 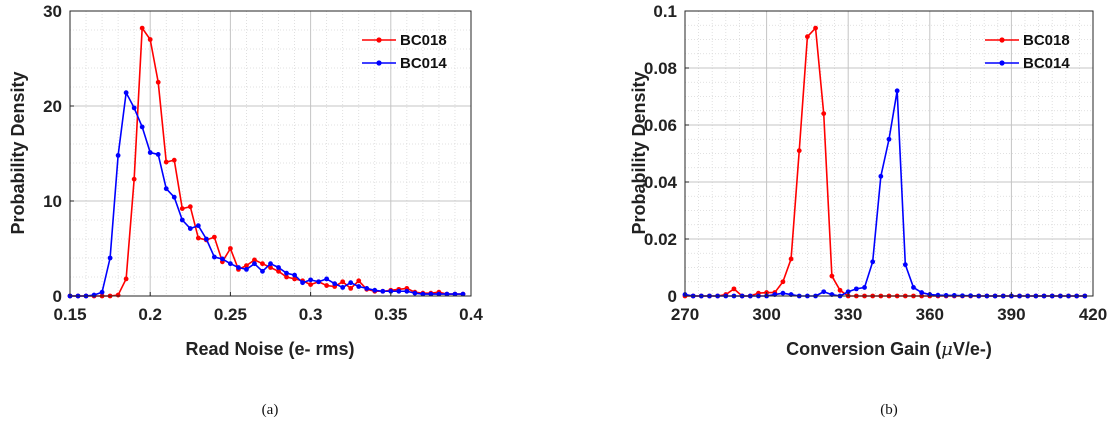 What do you see at coordinates (404, 52) in the screenshot?
I see `legend-a: BC018 BC014` at bounding box center [404, 52].